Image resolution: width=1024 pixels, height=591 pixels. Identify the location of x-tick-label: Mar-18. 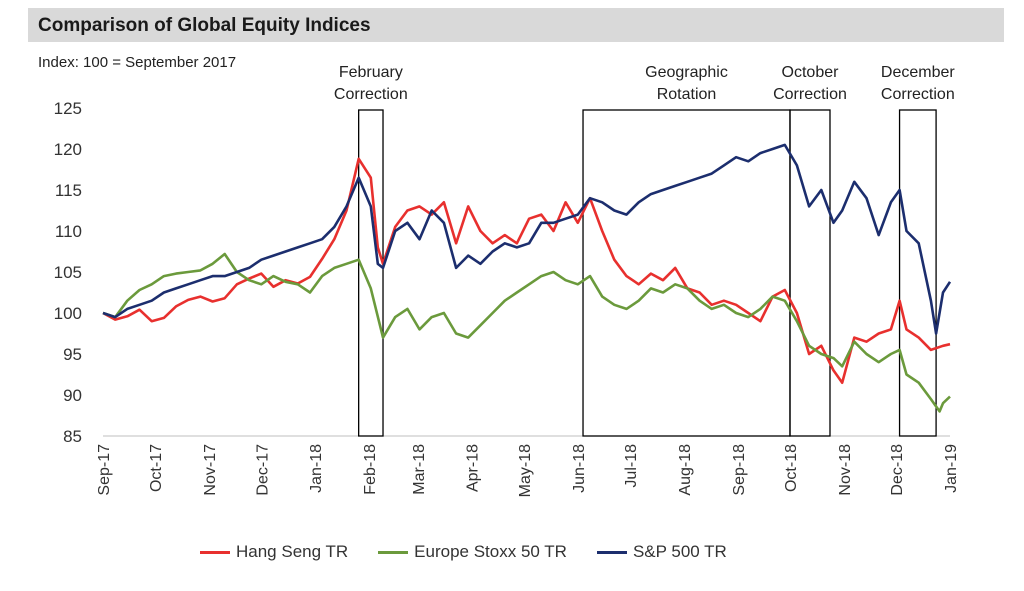
(419, 469).